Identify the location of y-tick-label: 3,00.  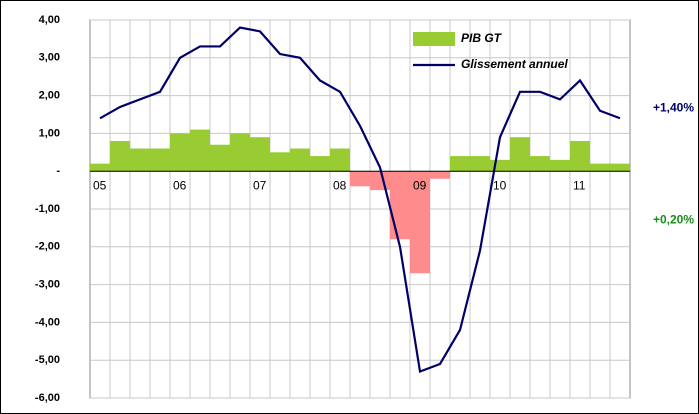
(49, 58).